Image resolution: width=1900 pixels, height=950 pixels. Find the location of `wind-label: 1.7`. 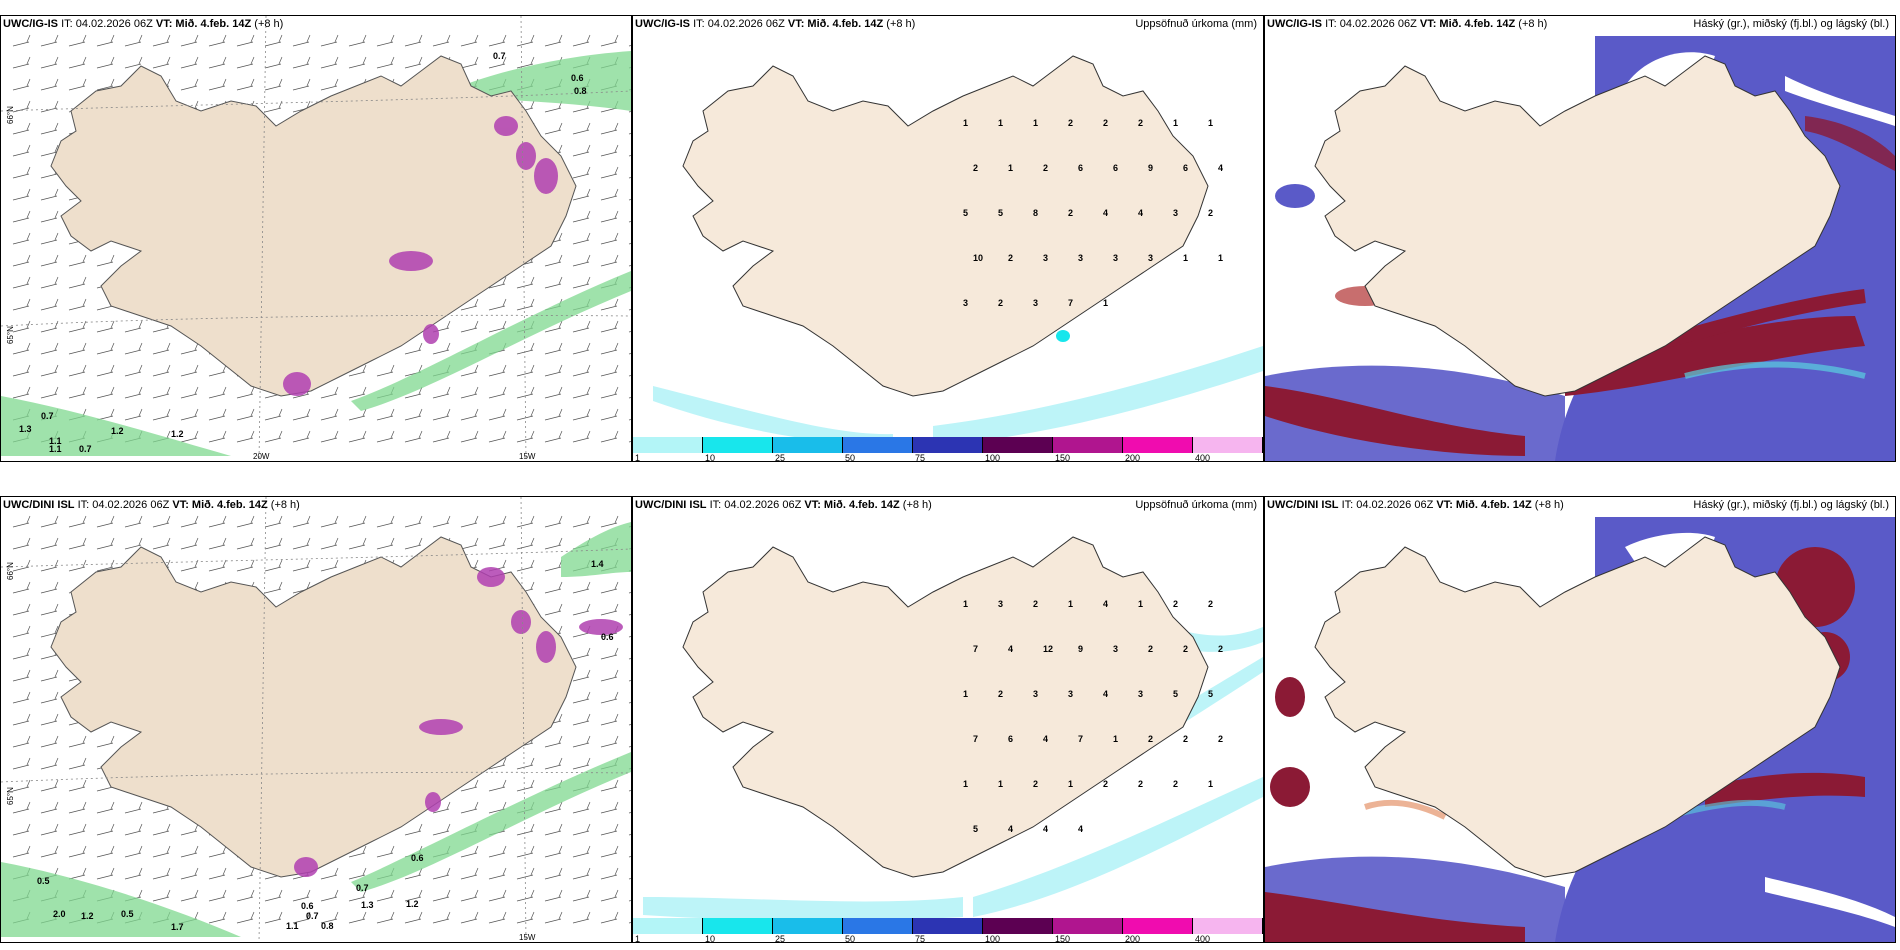

wind-label: 1.7 is located at coordinates (177, 927).